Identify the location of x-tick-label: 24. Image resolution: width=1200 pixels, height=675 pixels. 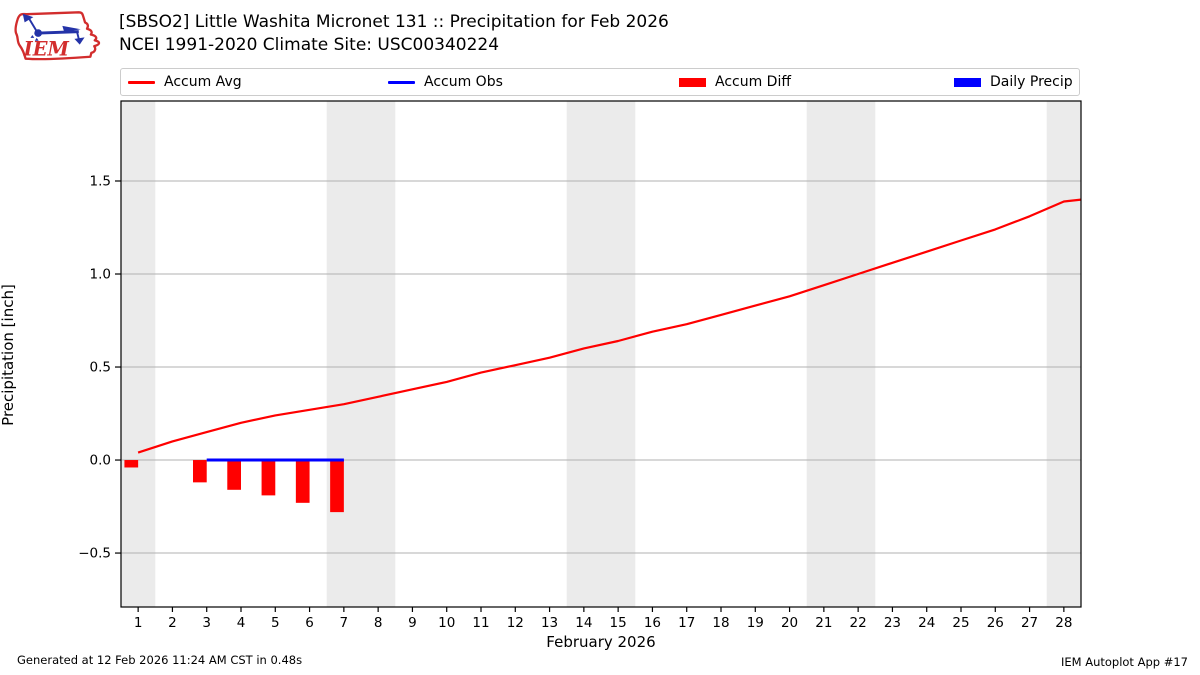
(926, 623).